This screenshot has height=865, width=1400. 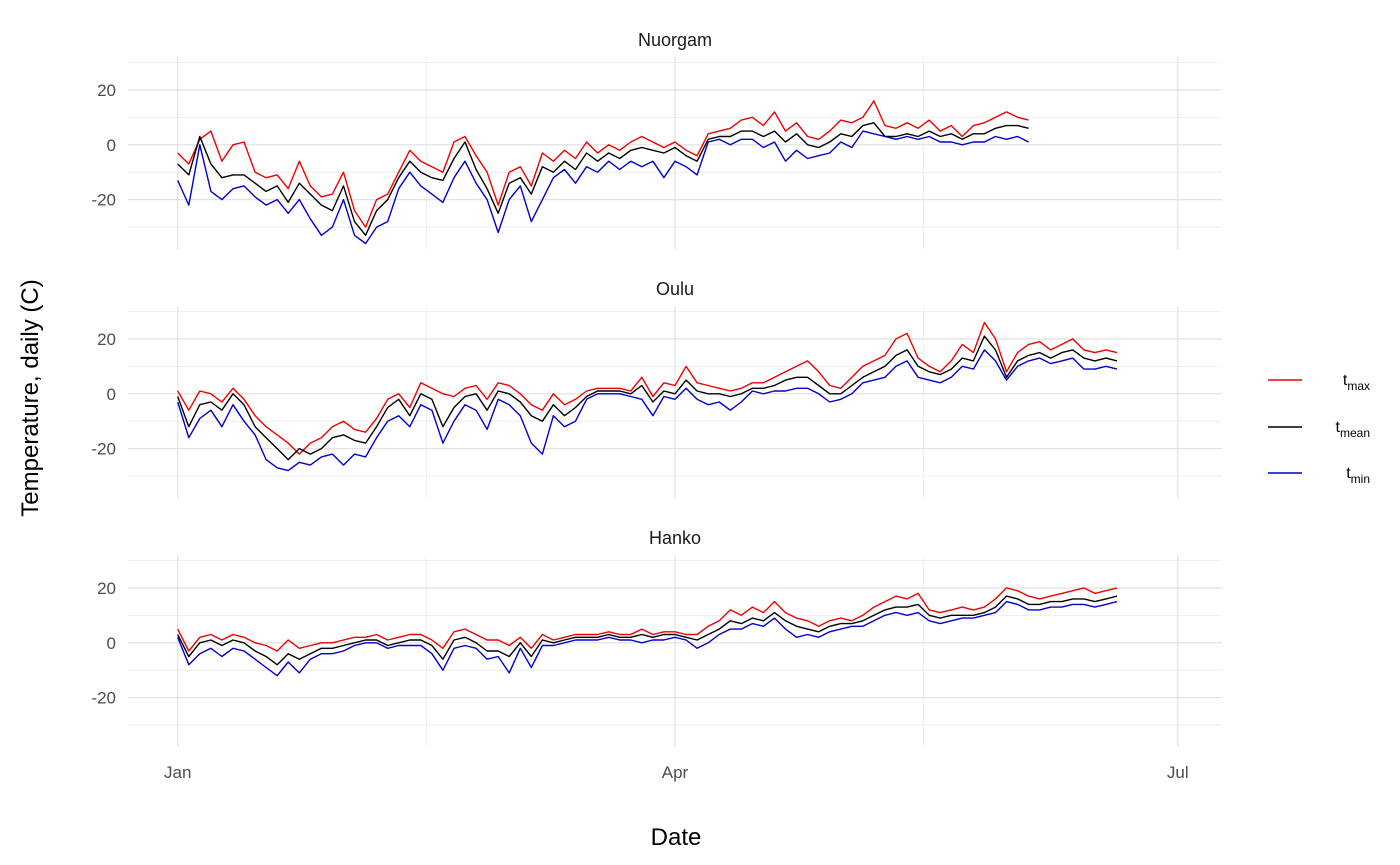 What do you see at coordinates (177, 772) in the screenshot?
I see `x-tick-label: Jan` at bounding box center [177, 772].